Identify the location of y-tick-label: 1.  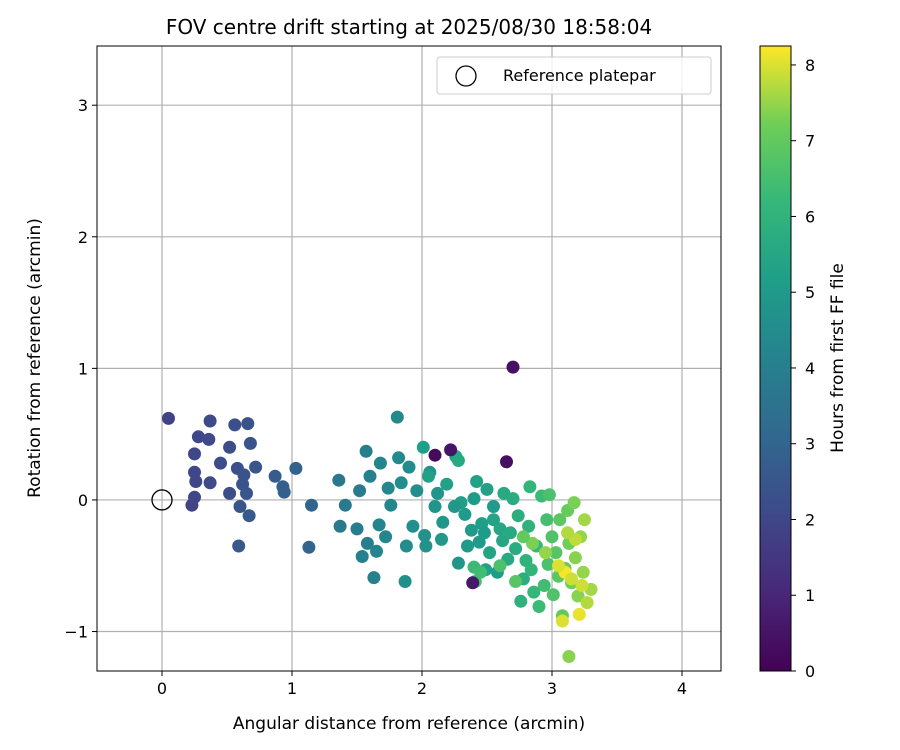
(83, 368).